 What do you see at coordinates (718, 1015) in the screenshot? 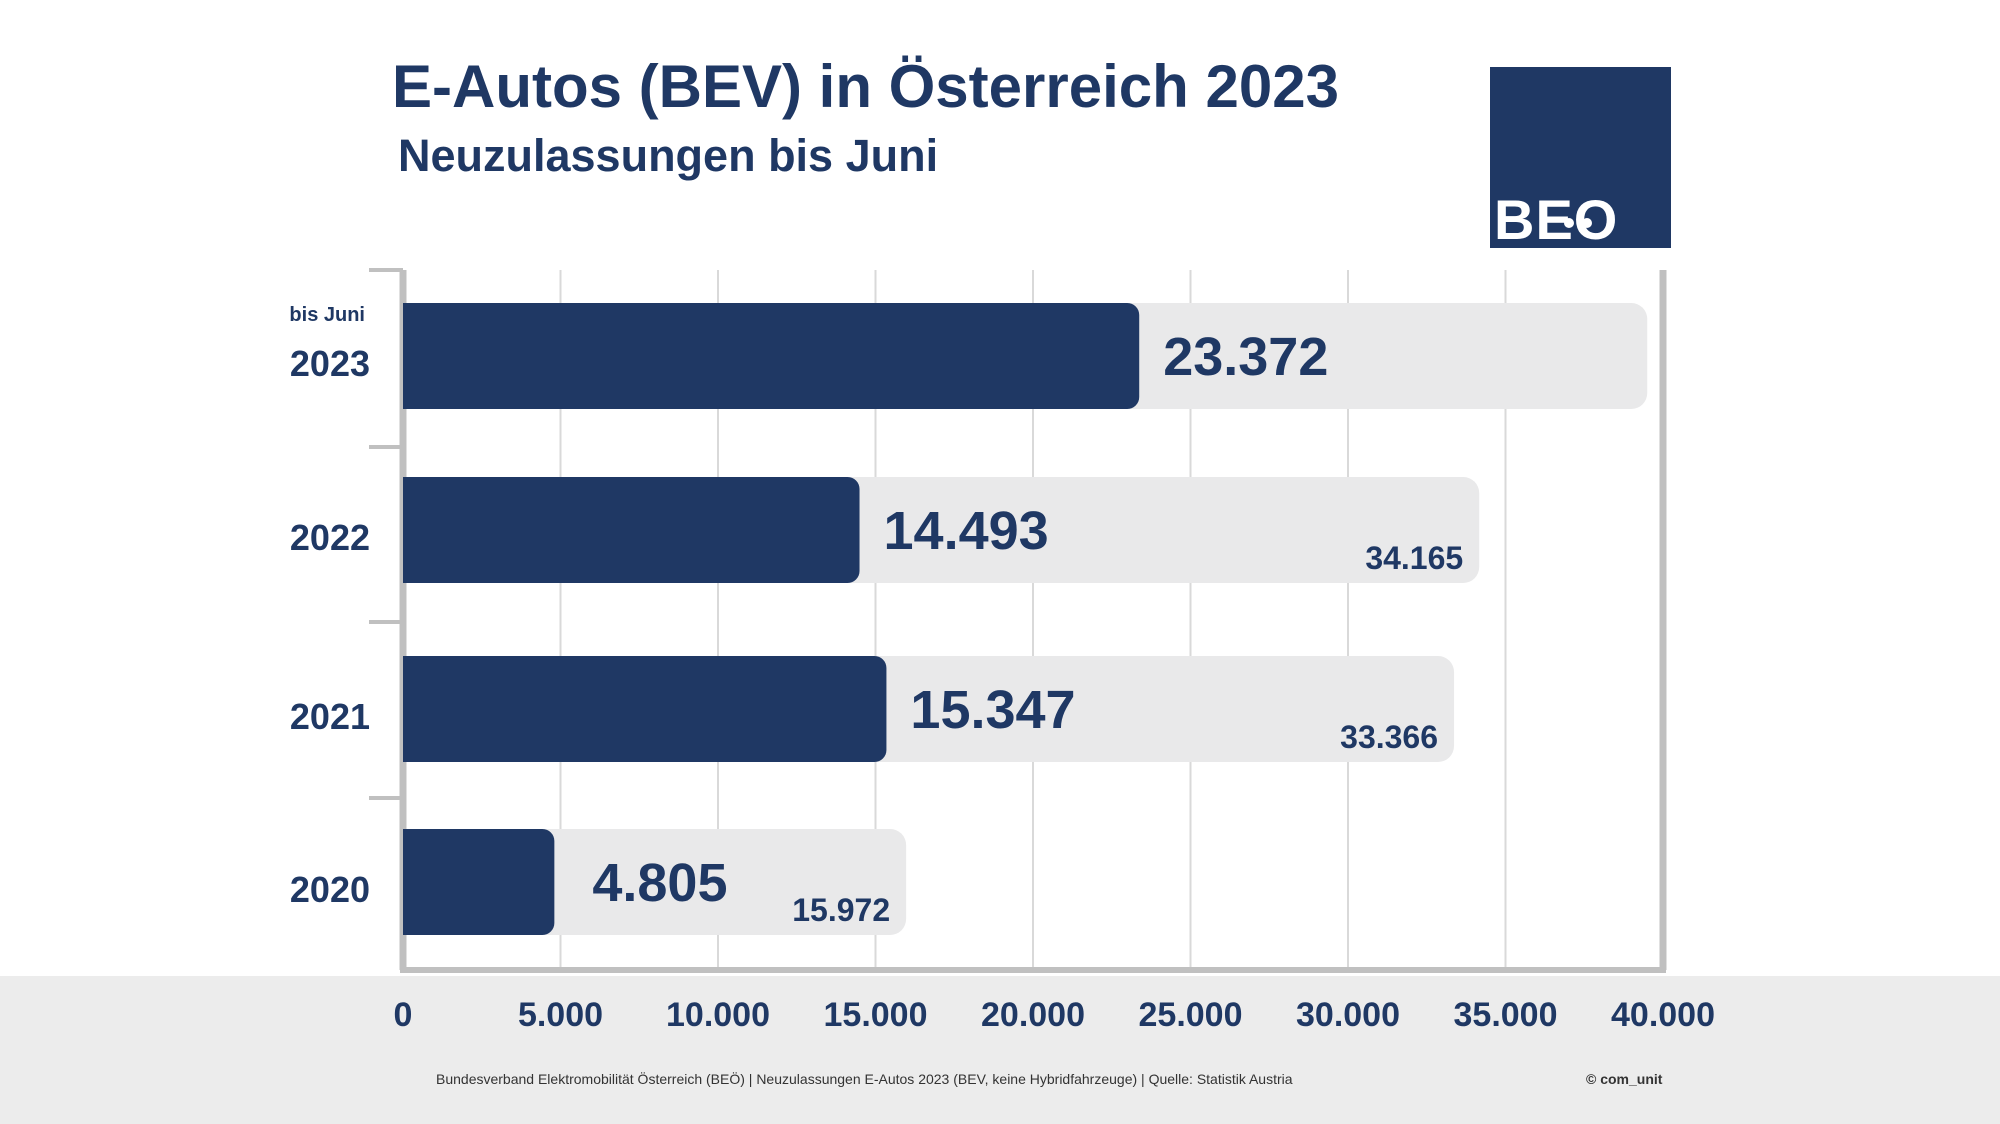
I see `x-tick-label: 10.000` at bounding box center [718, 1015].